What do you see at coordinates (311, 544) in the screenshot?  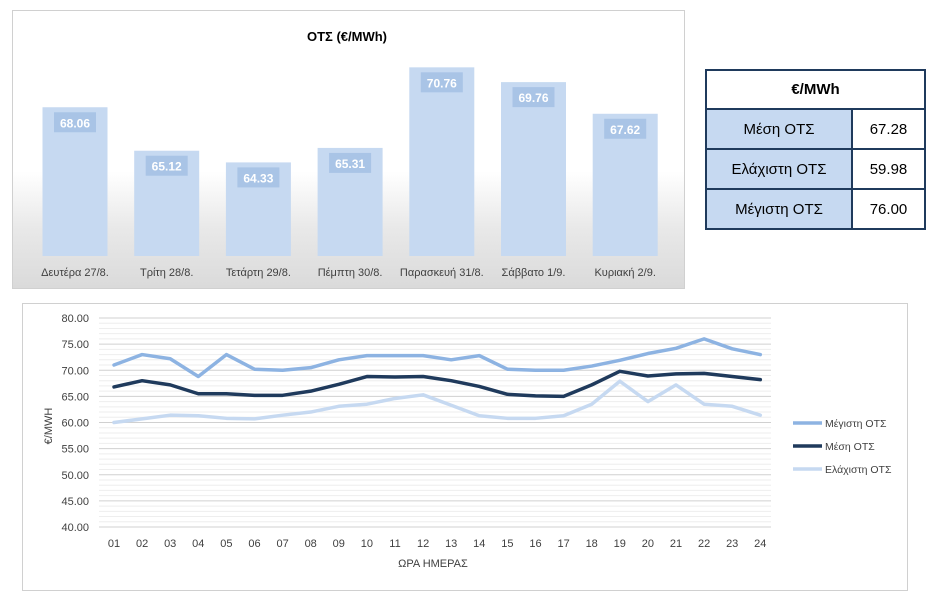 I see `x-tick-label: 08` at bounding box center [311, 544].